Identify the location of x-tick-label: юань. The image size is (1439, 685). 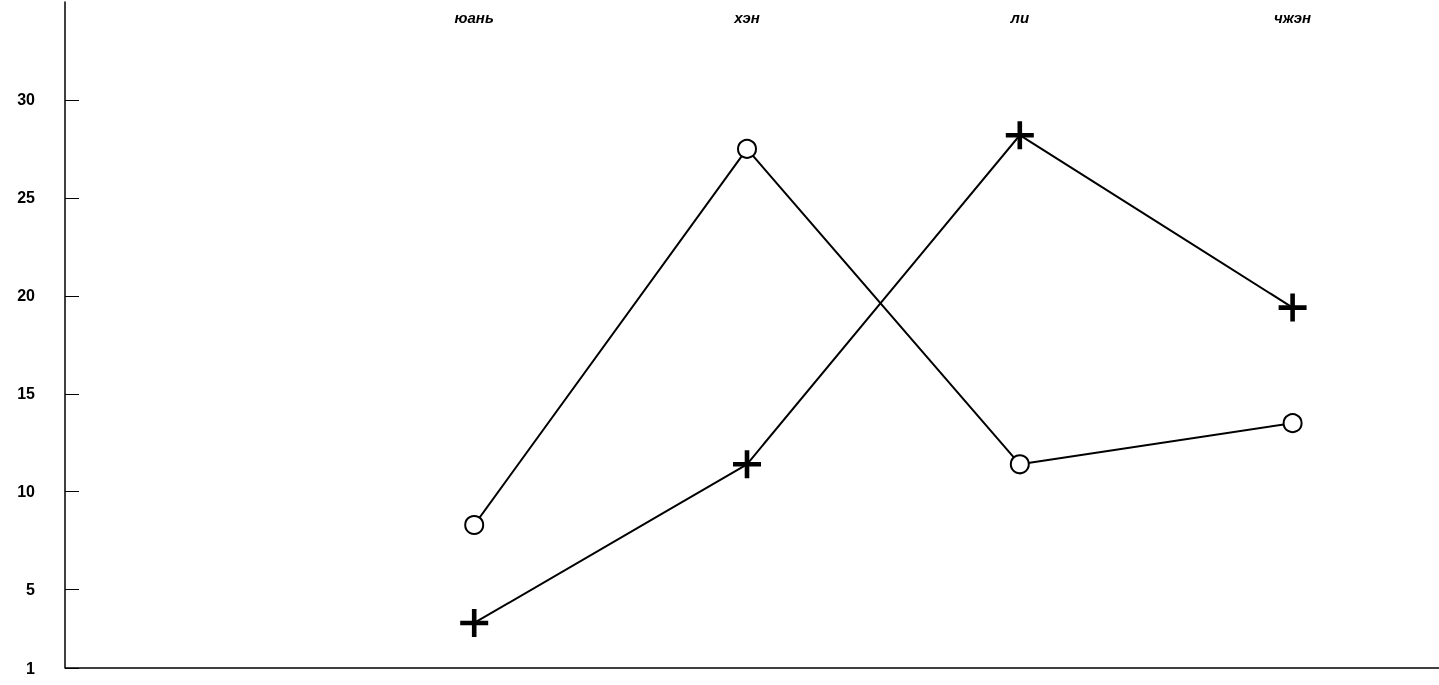
(474, 17).